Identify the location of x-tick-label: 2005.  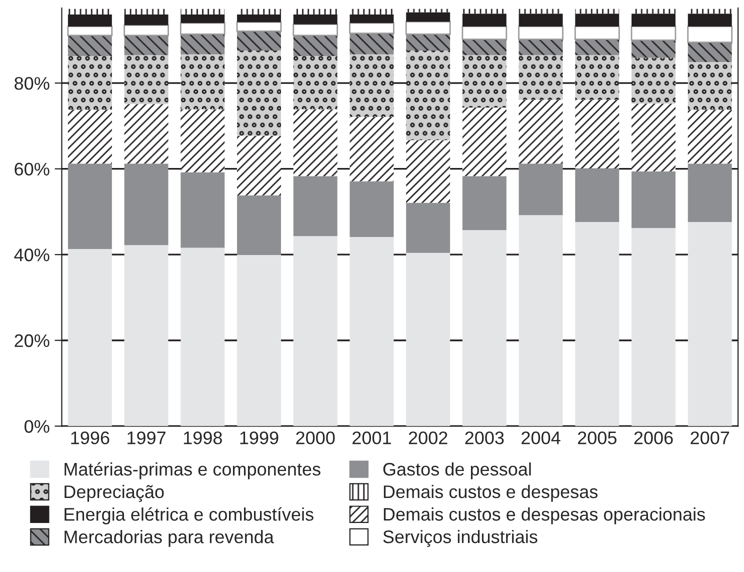
(597, 437).